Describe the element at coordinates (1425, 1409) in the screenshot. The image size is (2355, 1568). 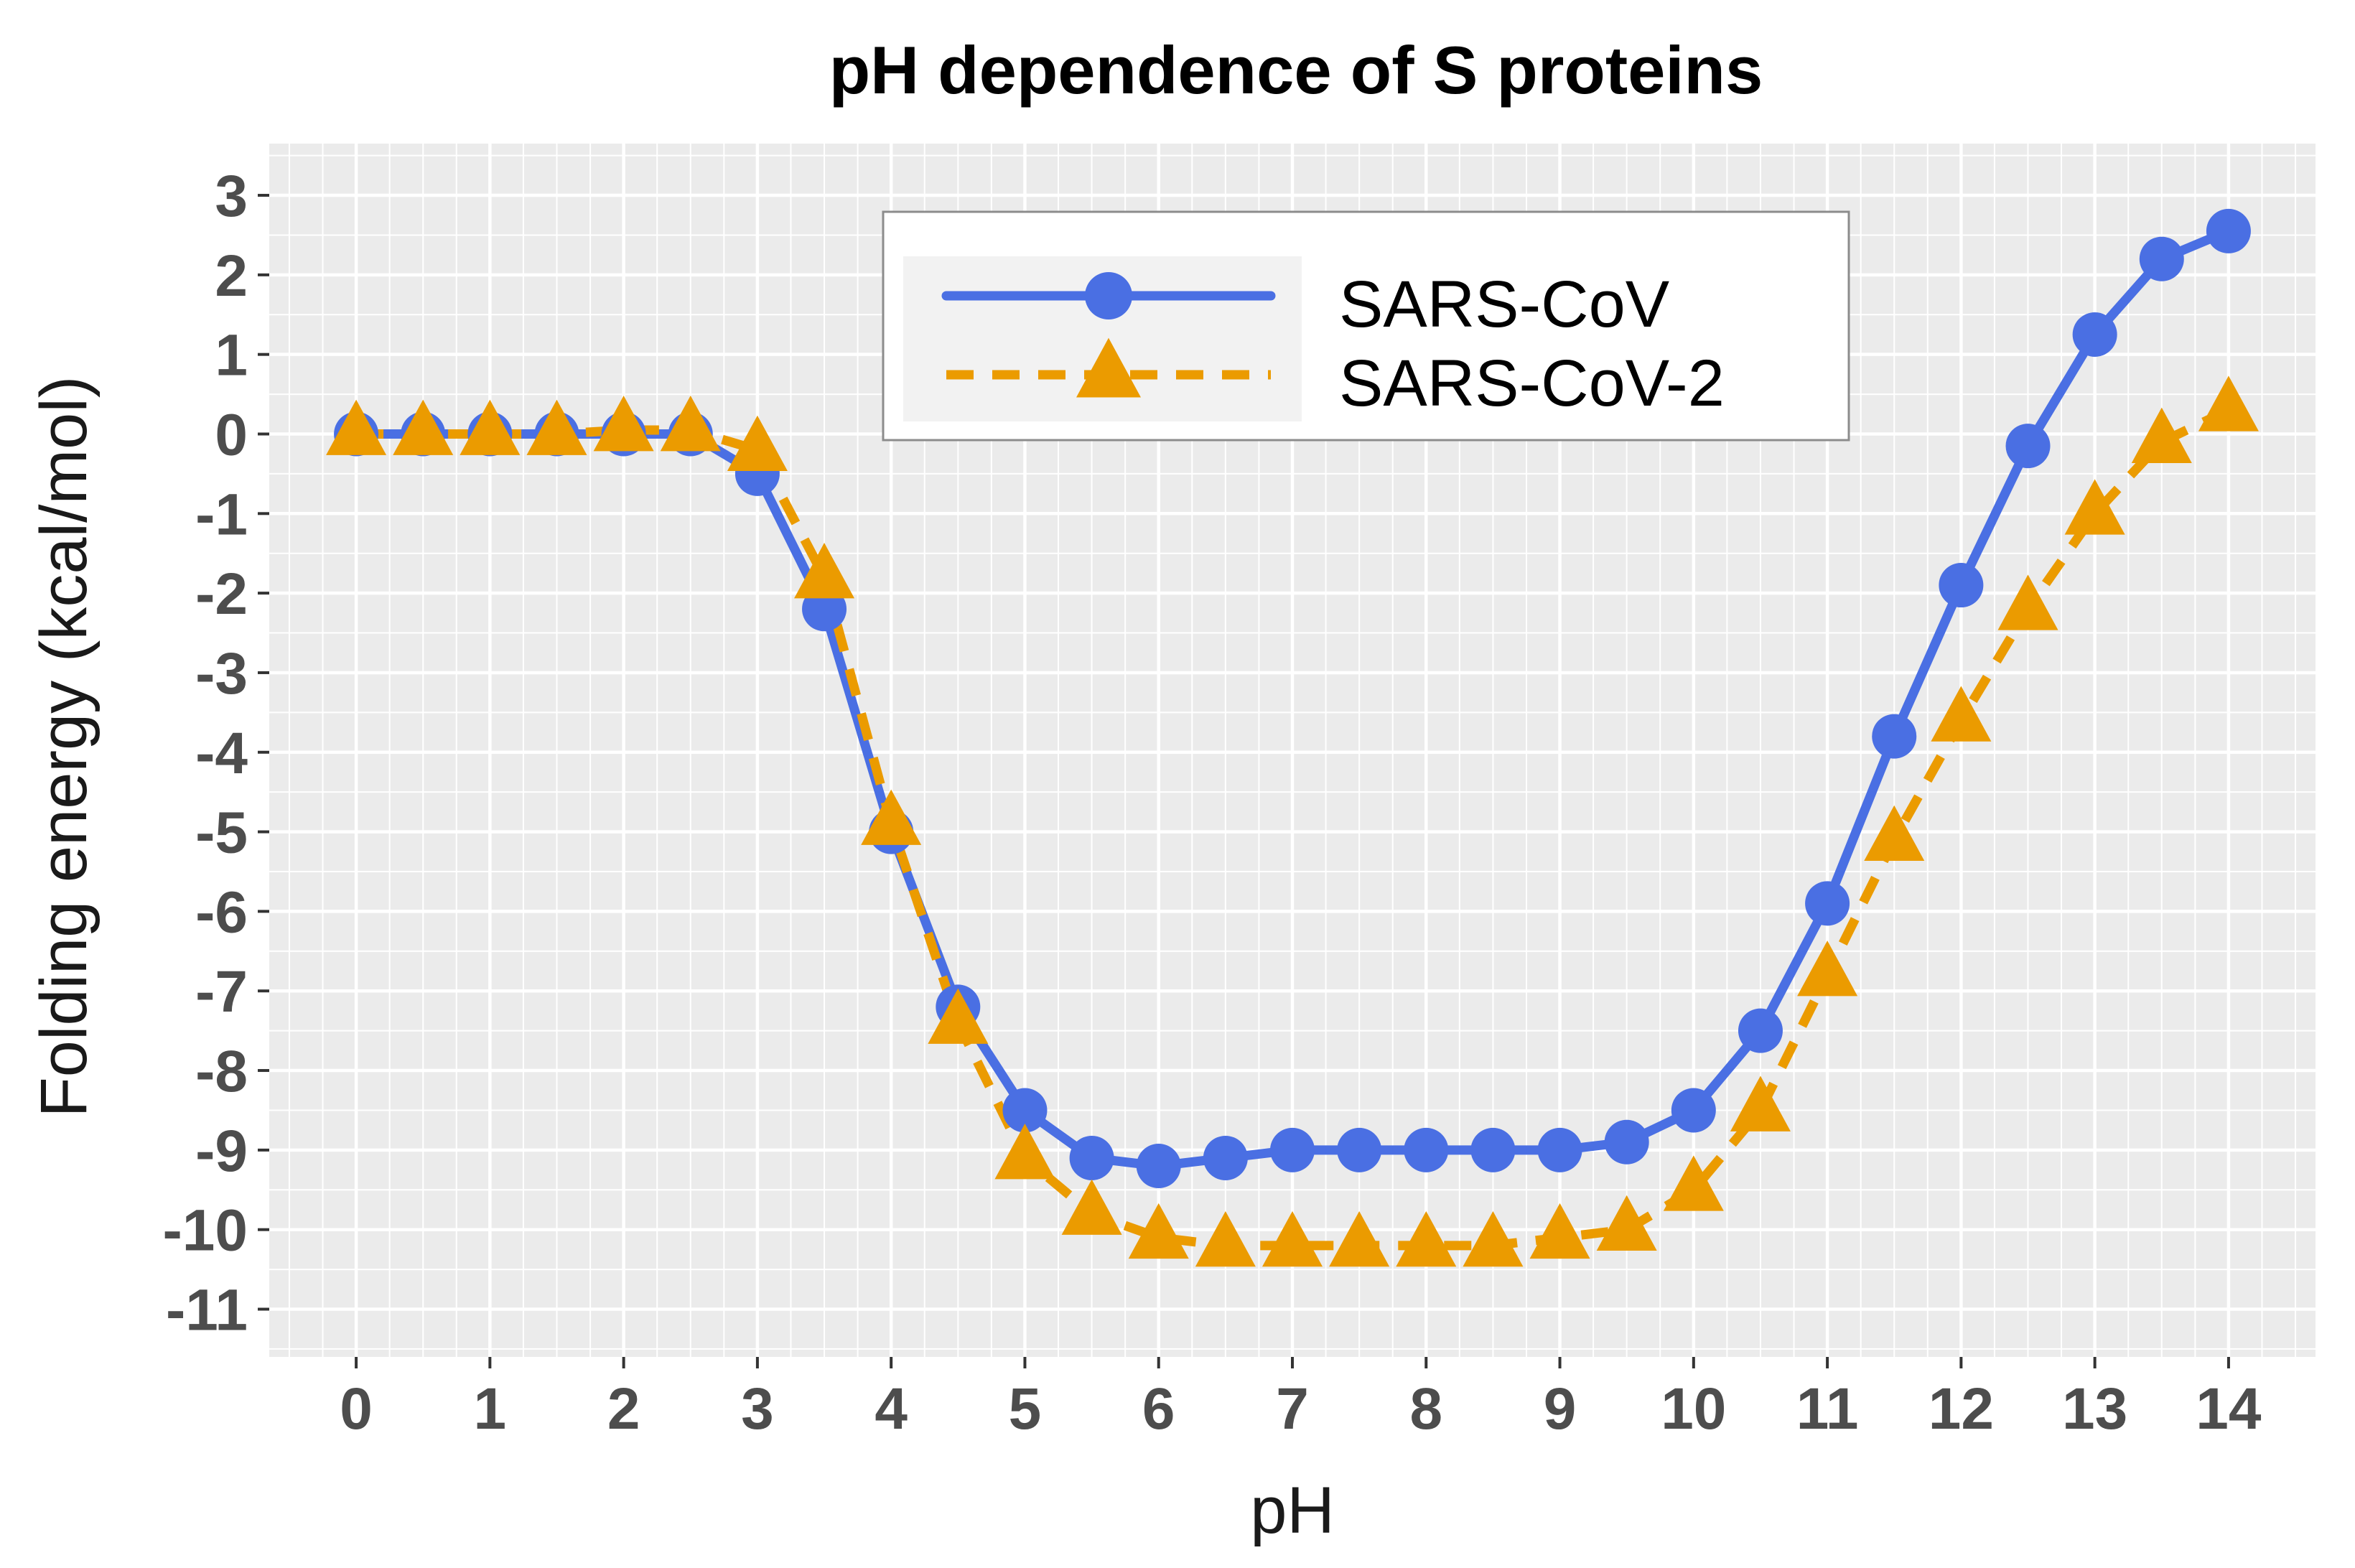
I see `x-tick-label: 8` at that location.